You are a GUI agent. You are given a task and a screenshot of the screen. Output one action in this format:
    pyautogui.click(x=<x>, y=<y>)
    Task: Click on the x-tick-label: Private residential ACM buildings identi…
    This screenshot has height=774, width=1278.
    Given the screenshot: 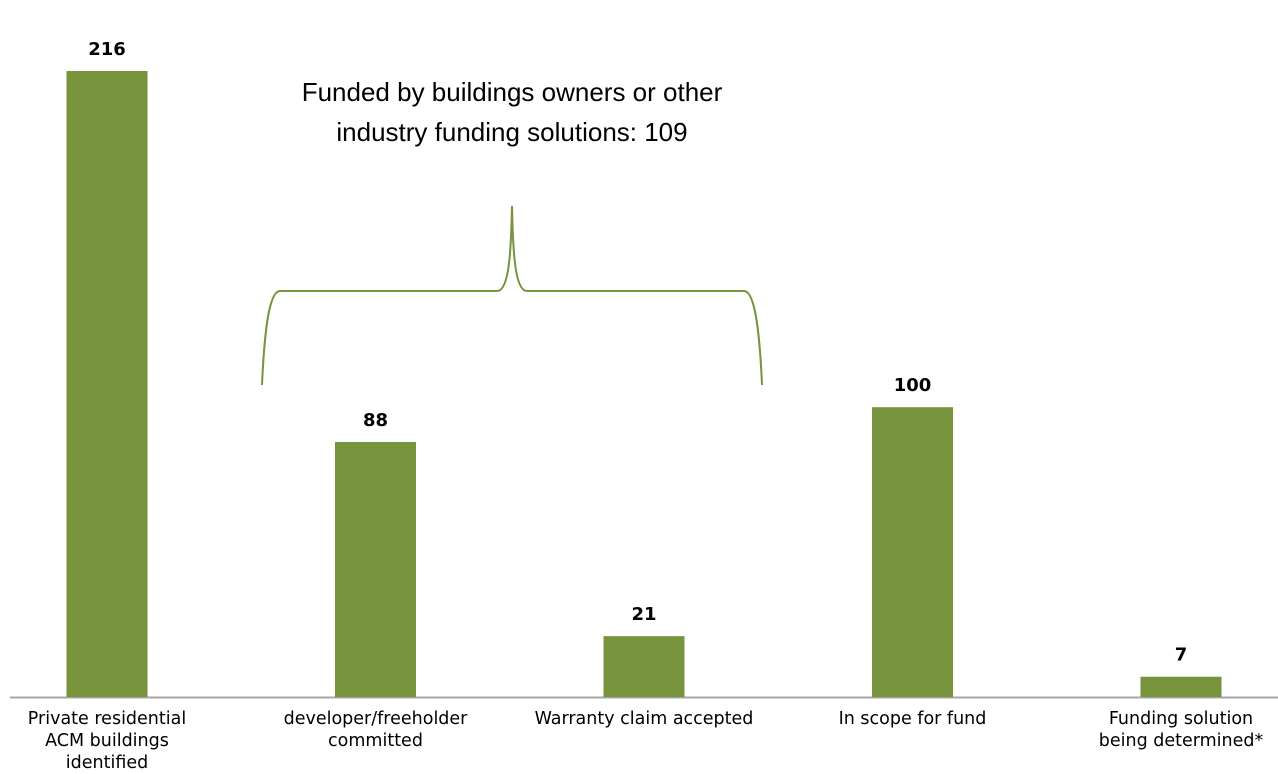 What is the action you would take?
    pyautogui.click(x=107, y=741)
    